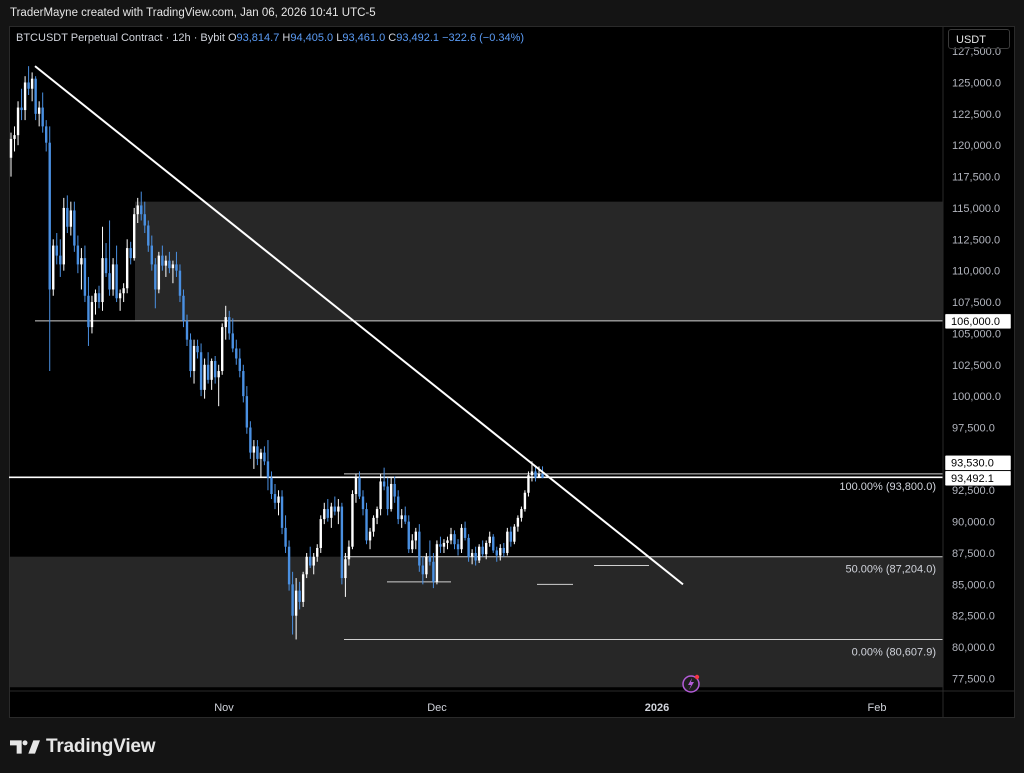 The width and height of the screenshot is (1024, 773). What do you see at coordinates (973, 523) in the screenshot?
I see `y-tick-label: 90,000.0` at bounding box center [973, 523].